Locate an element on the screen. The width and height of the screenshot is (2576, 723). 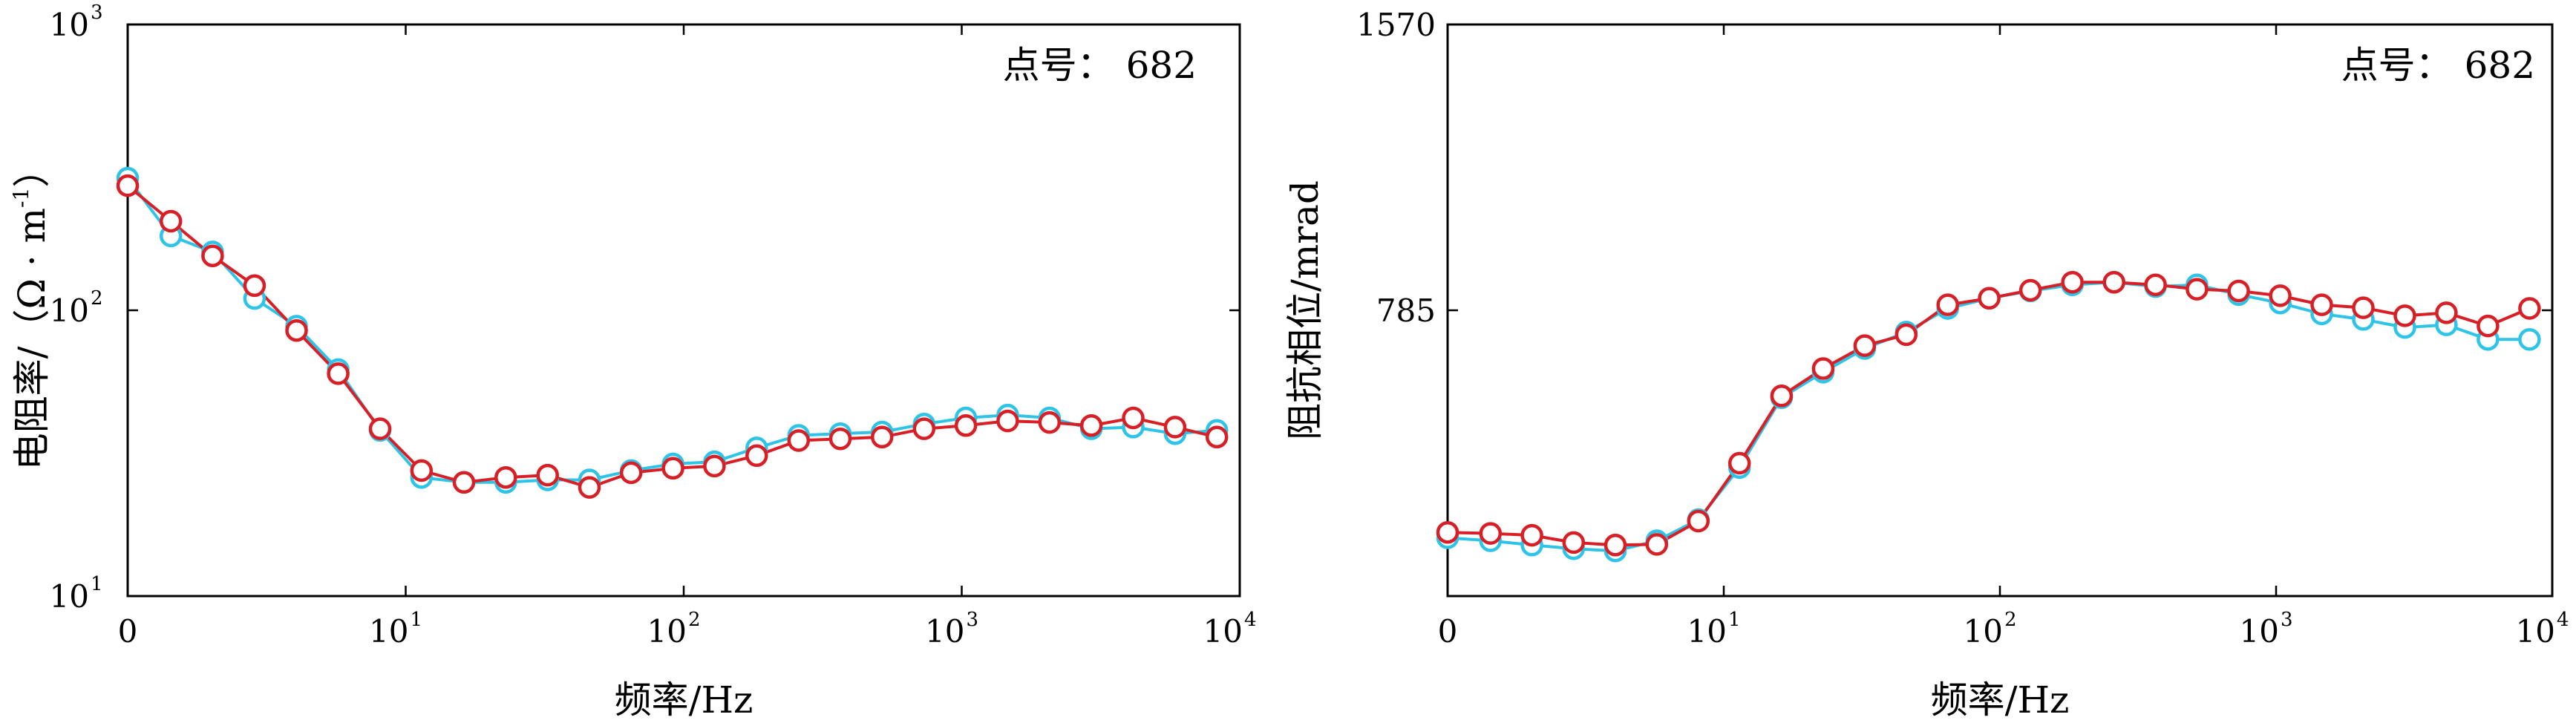
y-axis-label-left-main: 电阻率/（Ω · m is located at coordinates (31, 339).